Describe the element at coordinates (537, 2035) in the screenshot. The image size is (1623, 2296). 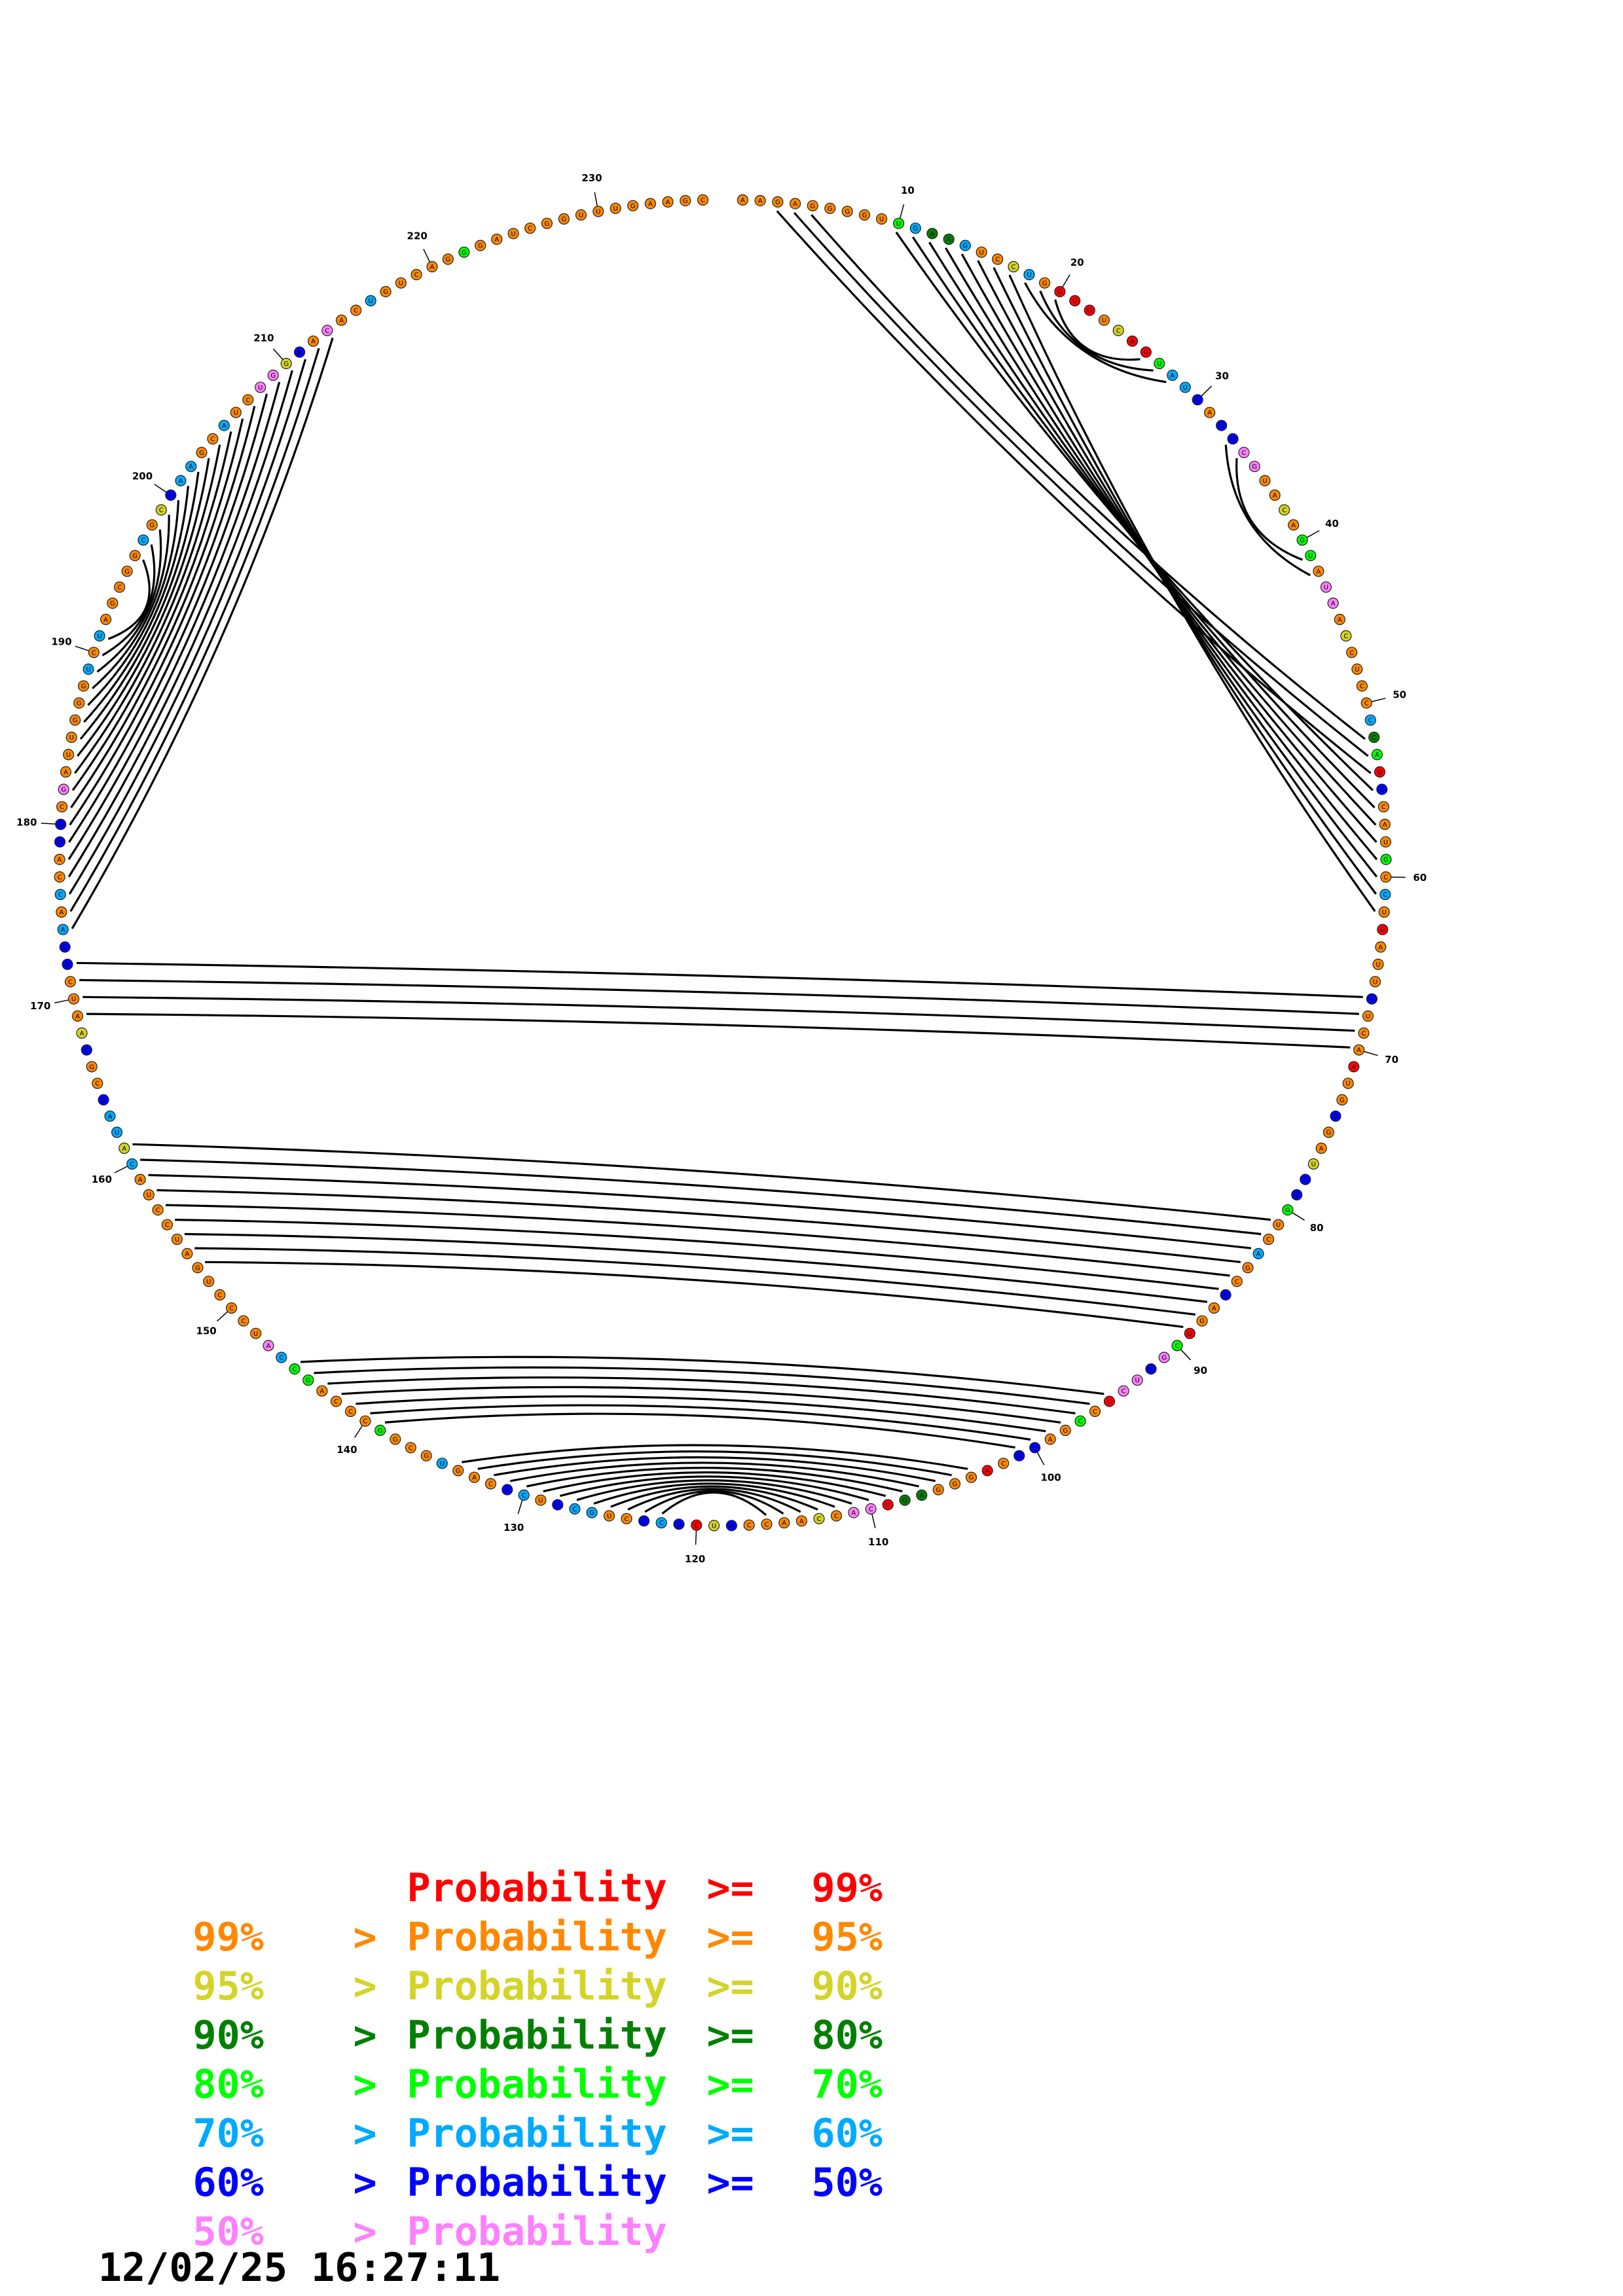
I see `legend-row: 90% > Probability >= 80%` at that location.